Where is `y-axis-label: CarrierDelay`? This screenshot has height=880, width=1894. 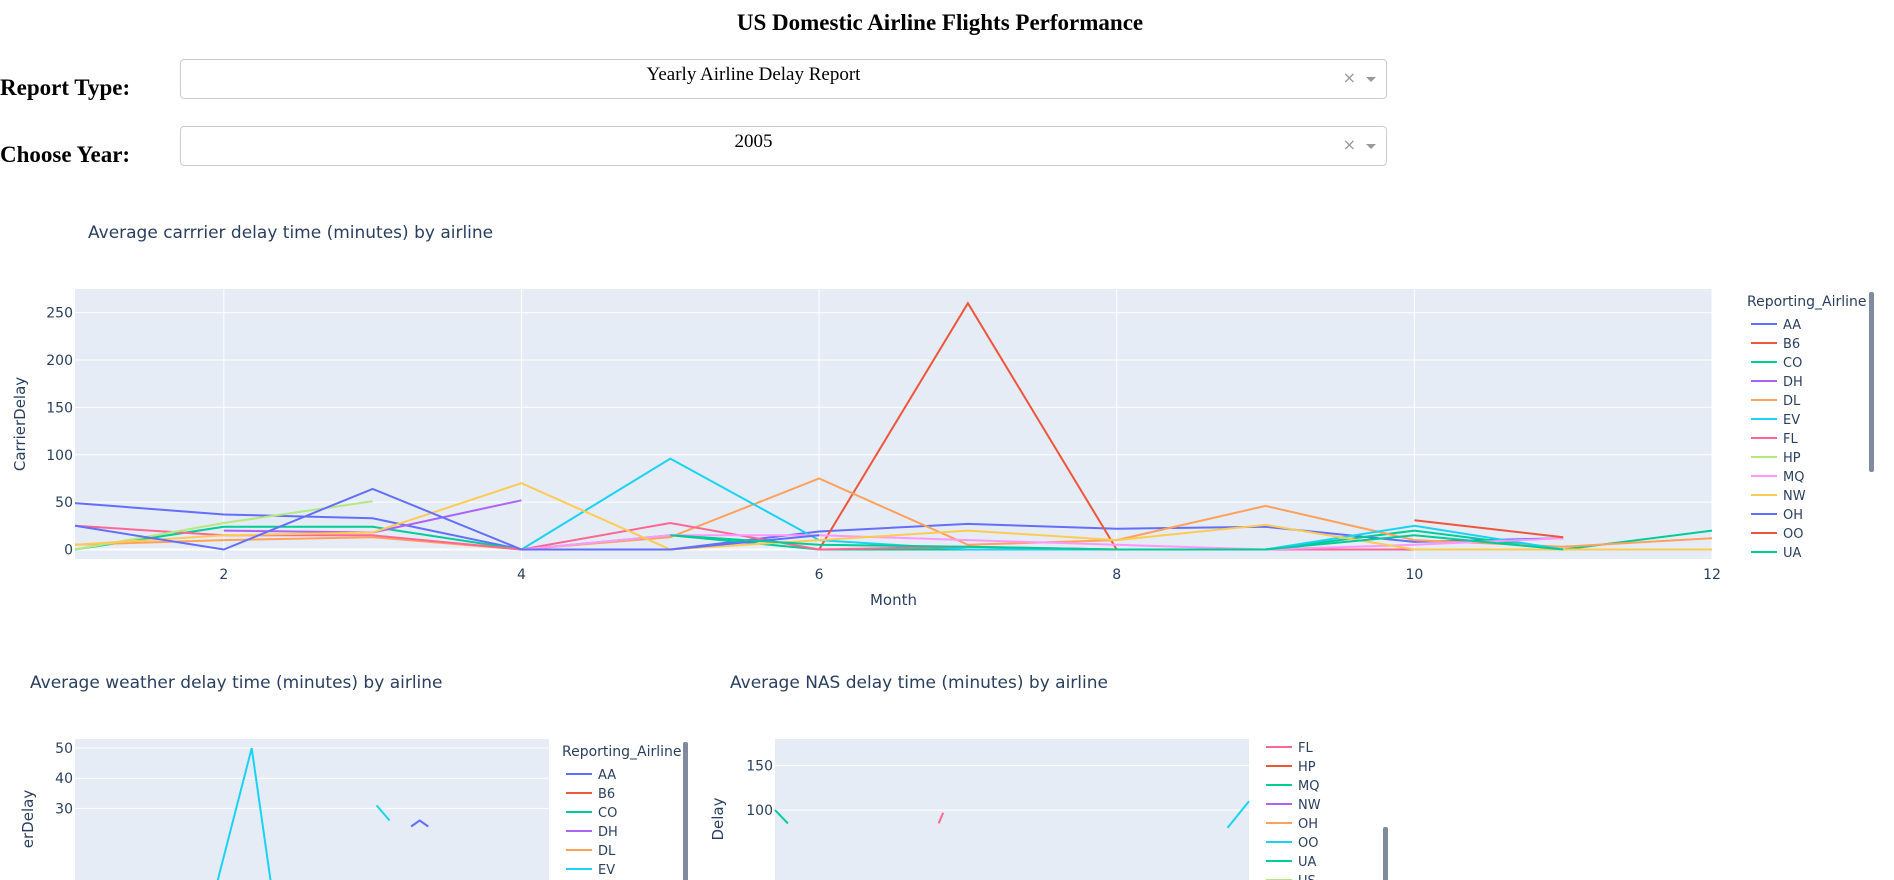
y-axis-label: CarrierDelay is located at coordinates (20, 424).